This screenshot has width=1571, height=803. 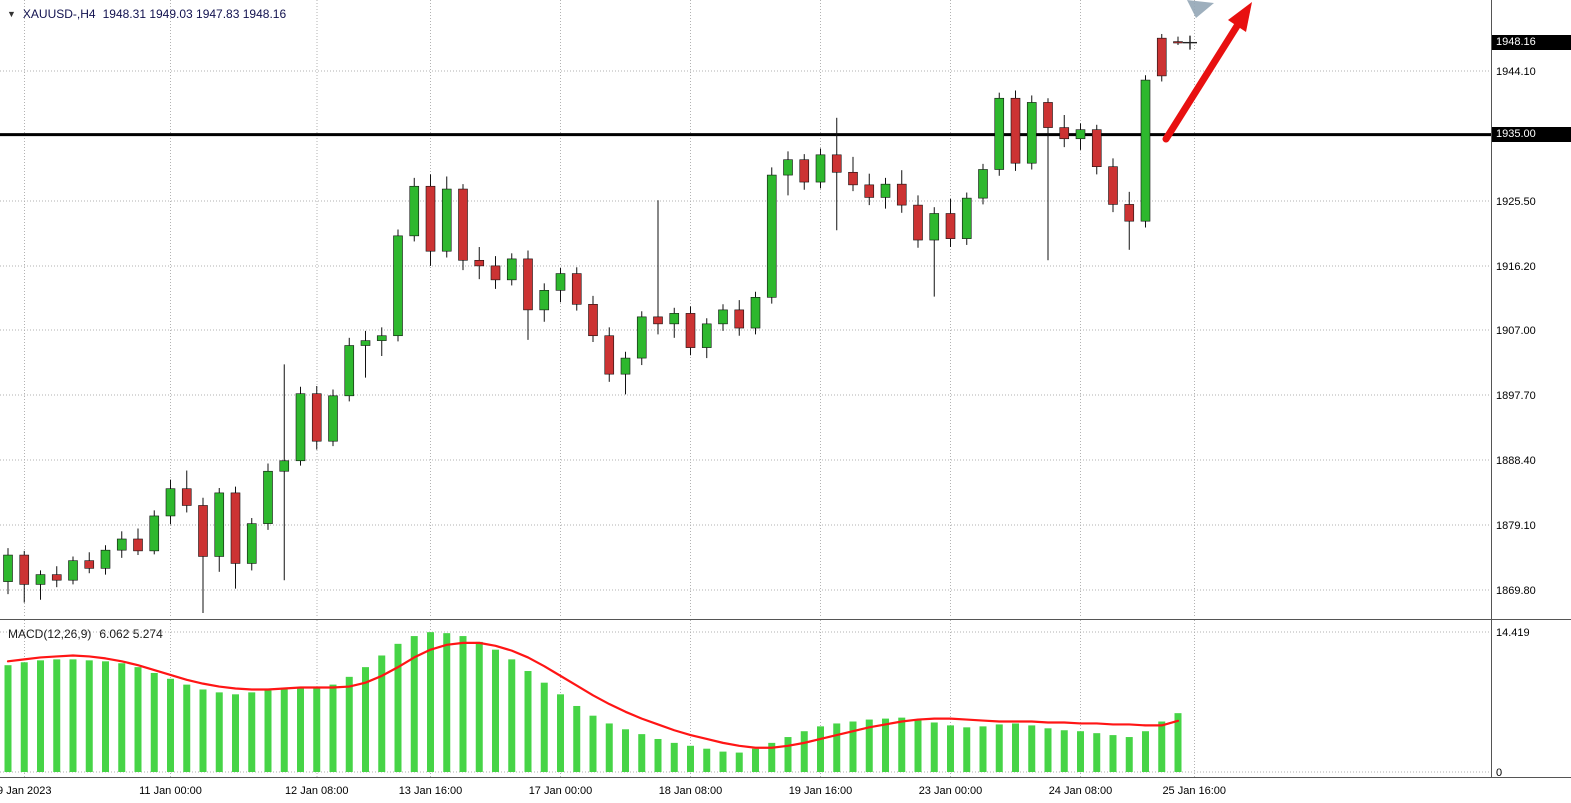 I want to click on macd-indicator-values: 6.062 5.274, so click(x=131, y=634).